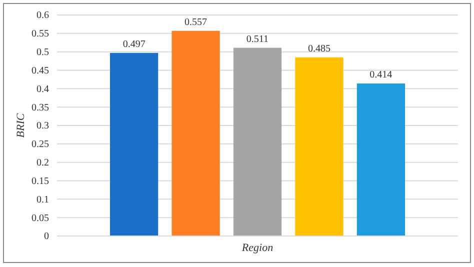 This screenshot has height=267, width=474. I want to click on y-tick-label: 0.15, so click(40, 181).